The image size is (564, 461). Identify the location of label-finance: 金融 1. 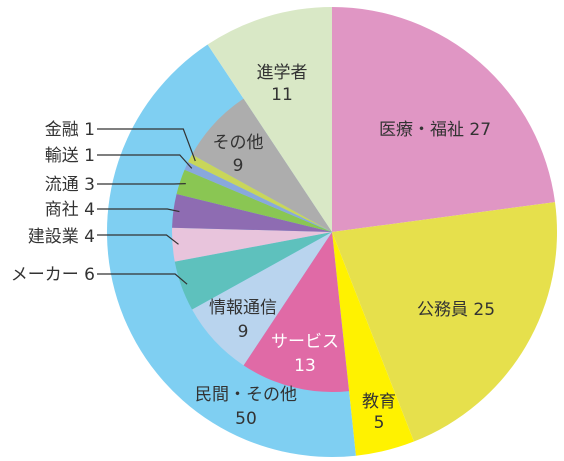
(70, 130).